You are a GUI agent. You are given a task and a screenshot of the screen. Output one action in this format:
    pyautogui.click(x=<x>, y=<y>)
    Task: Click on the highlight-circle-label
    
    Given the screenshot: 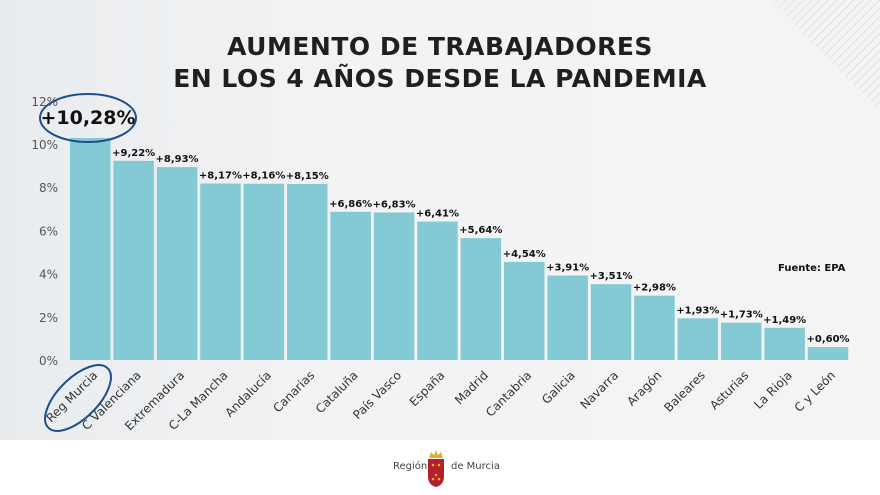 What is the action you would take?
    pyautogui.click(x=78, y=398)
    